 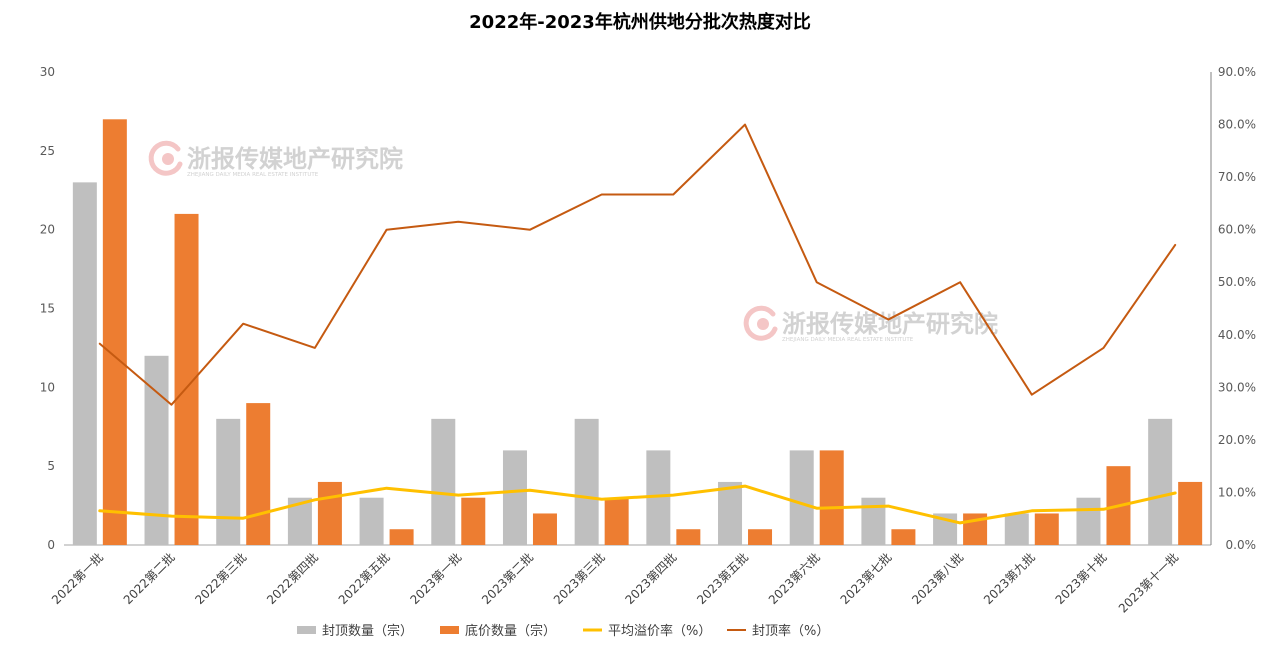 I want to click on legend-item-floor-price-count: 底价数量（宗）, so click(x=498, y=631).